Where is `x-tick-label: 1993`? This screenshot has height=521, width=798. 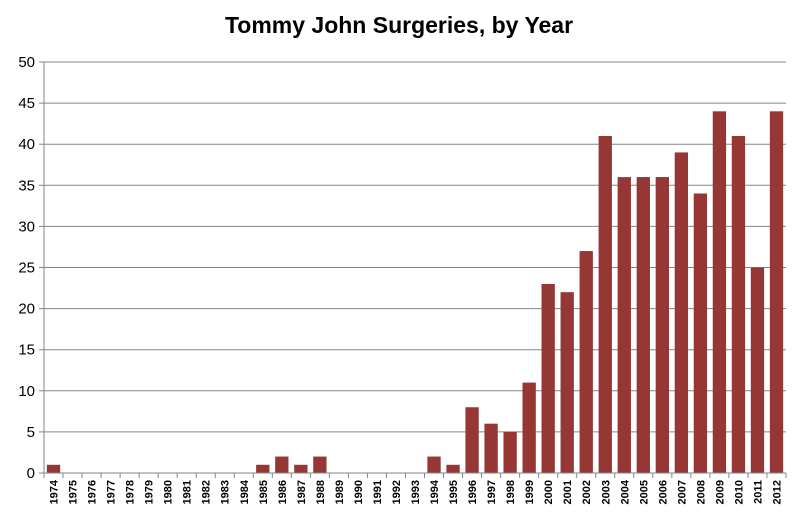 x-tick-label: 1993 is located at coordinates (416, 492).